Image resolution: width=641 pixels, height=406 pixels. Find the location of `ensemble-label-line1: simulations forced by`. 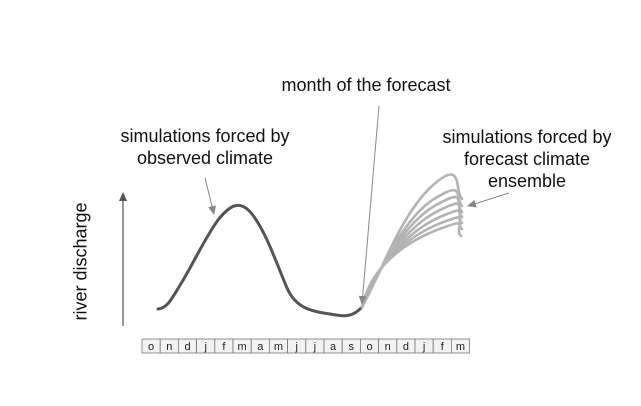

ensemble-label-line1: simulations forced by is located at coordinates (527, 137).